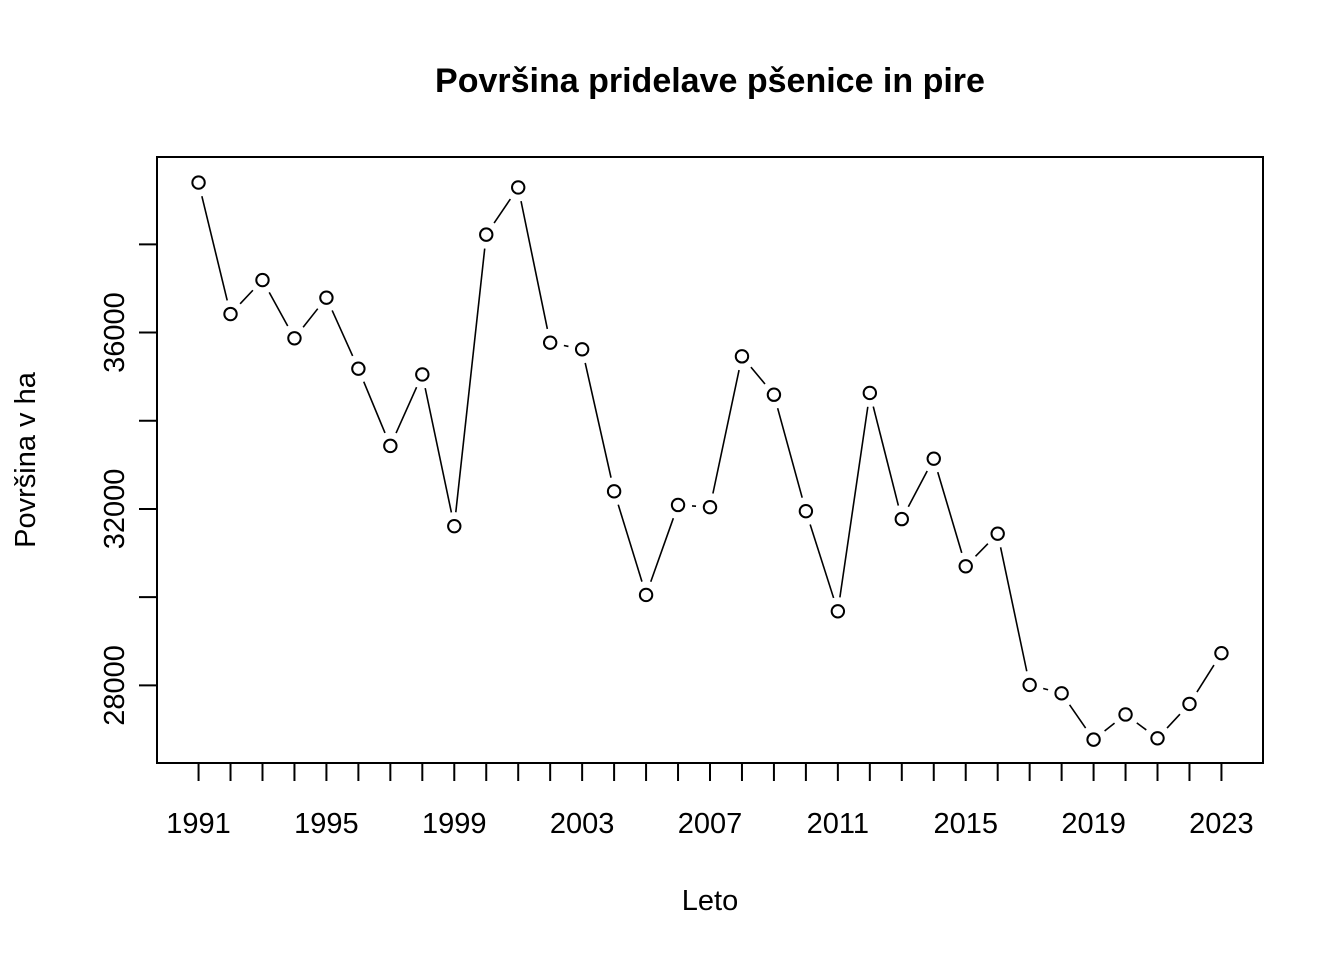  What do you see at coordinates (26, 459) in the screenshot?
I see `y-axis-label: Površina v ha` at bounding box center [26, 459].